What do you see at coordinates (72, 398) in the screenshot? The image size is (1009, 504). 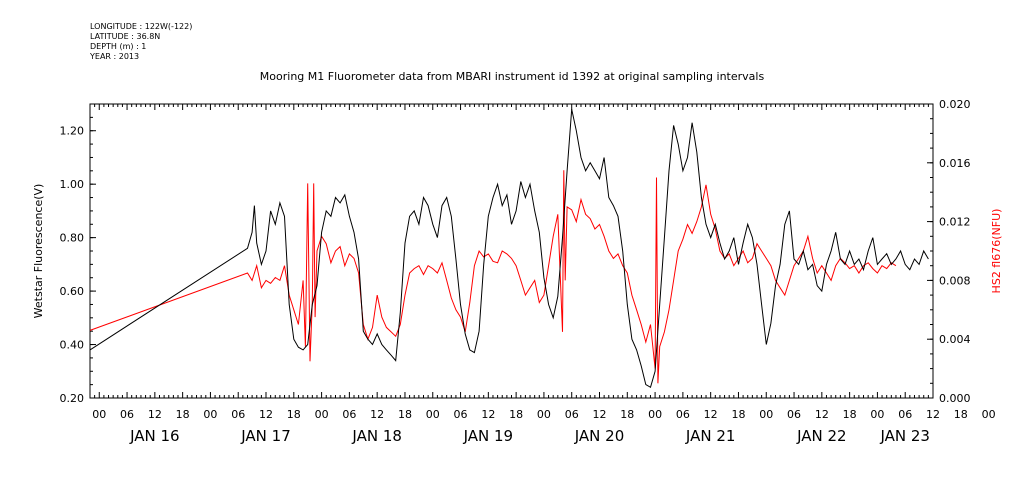 I see `y-tick-label: 0.20` at bounding box center [72, 398].